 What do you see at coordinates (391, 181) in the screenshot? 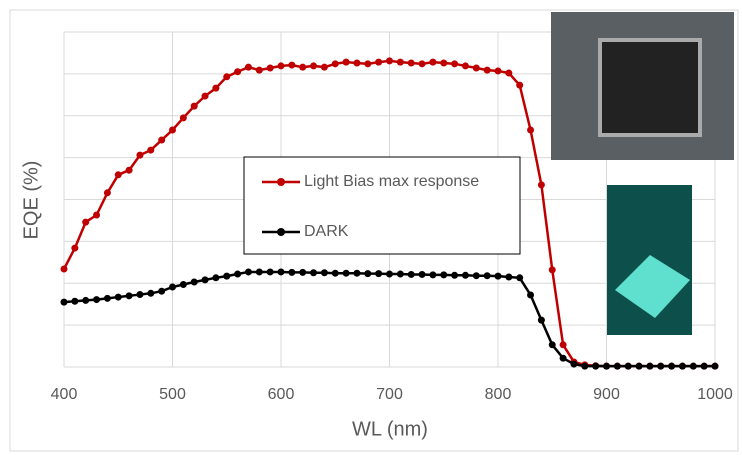
I see `legend-label: Light Bias max response` at bounding box center [391, 181].